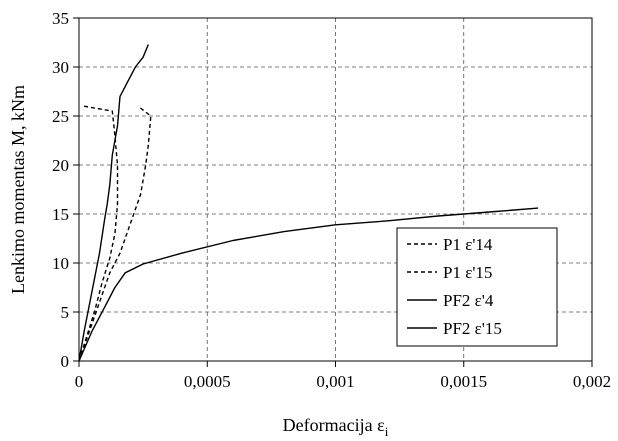 This screenshot has height=441, width=618. I want to click on y-tick-label: 35, so click(60, 18).